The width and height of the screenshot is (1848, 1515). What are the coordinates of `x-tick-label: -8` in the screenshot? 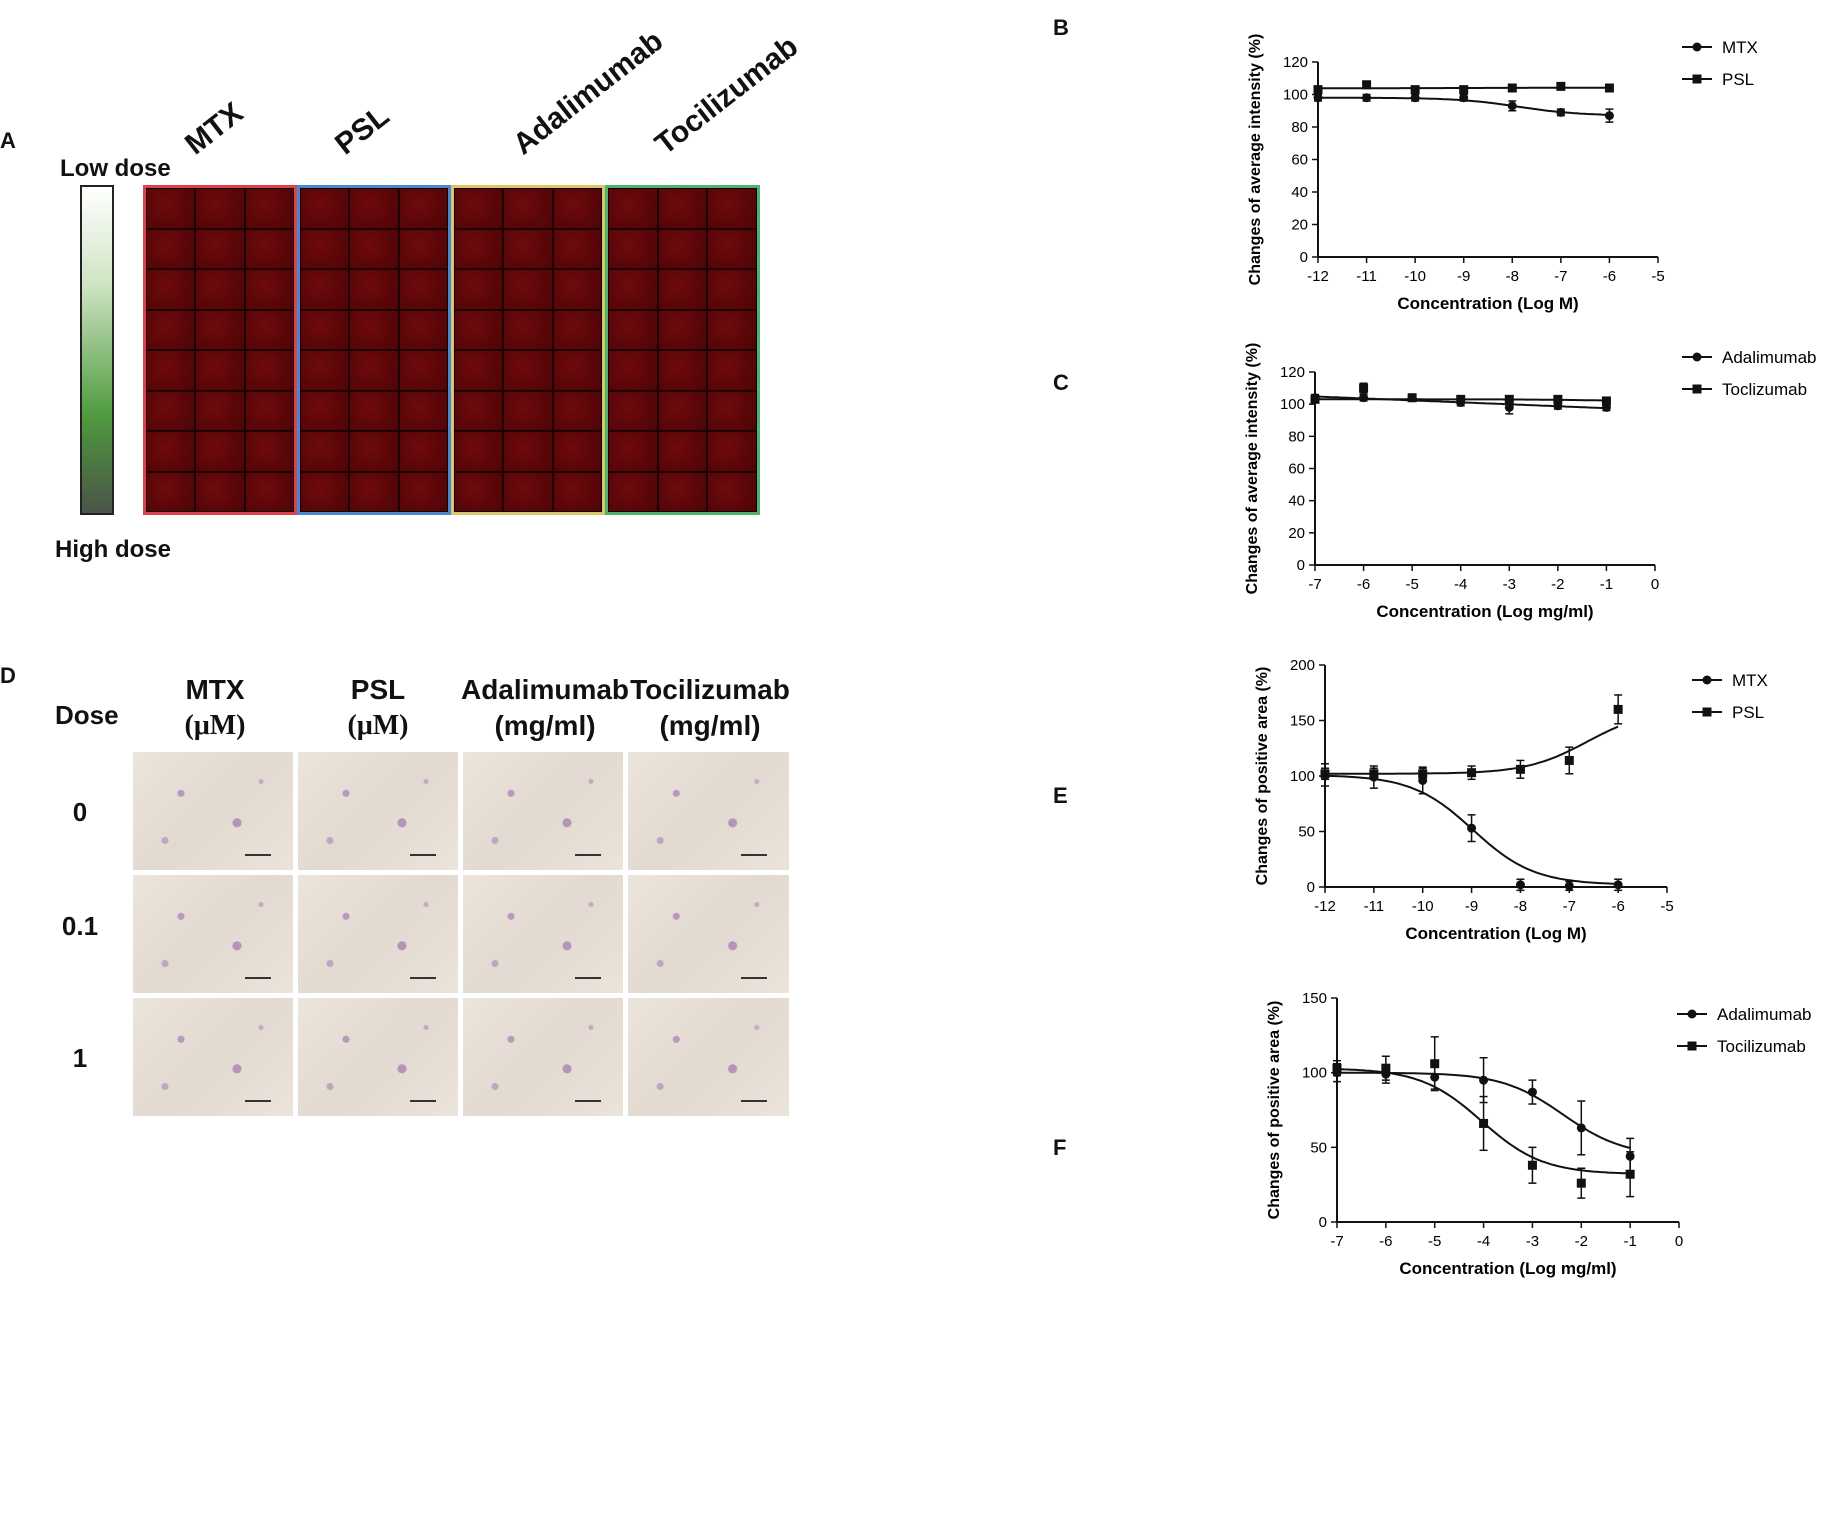 It's located at (1512, 276).